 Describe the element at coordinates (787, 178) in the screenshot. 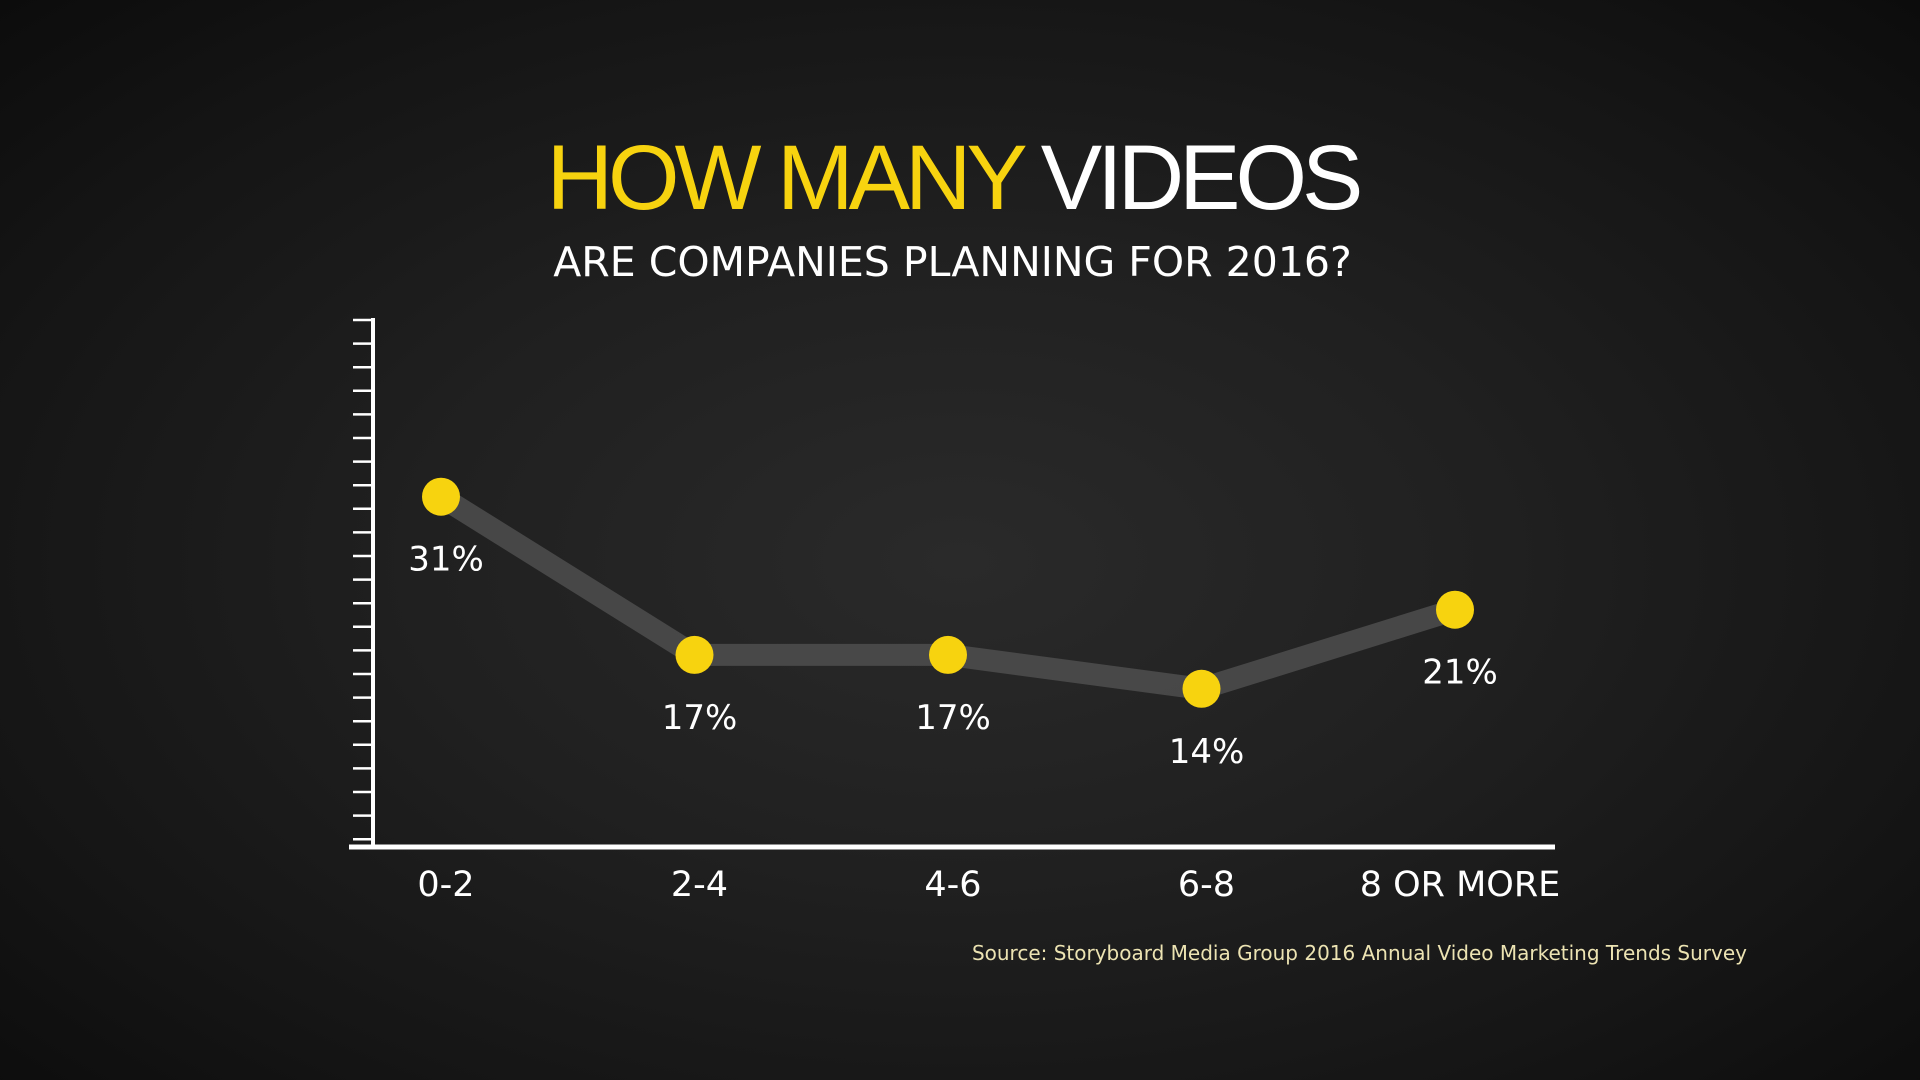

I see `title-accent-text: HOW MANY` at that location.